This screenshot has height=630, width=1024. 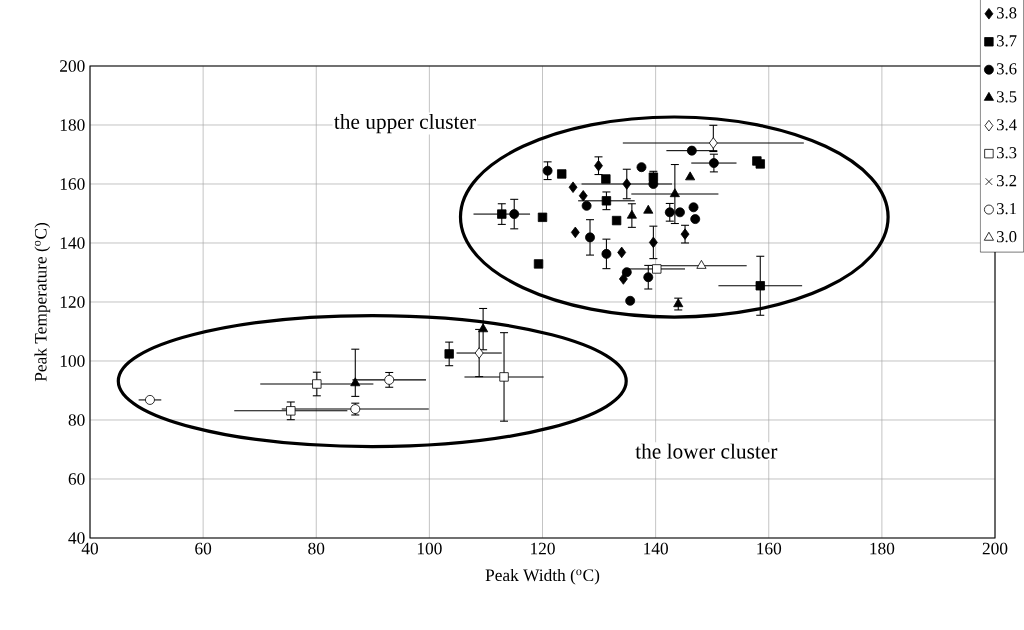 I want to click on legend-label: 3.5, so click(x=1006, y=97).